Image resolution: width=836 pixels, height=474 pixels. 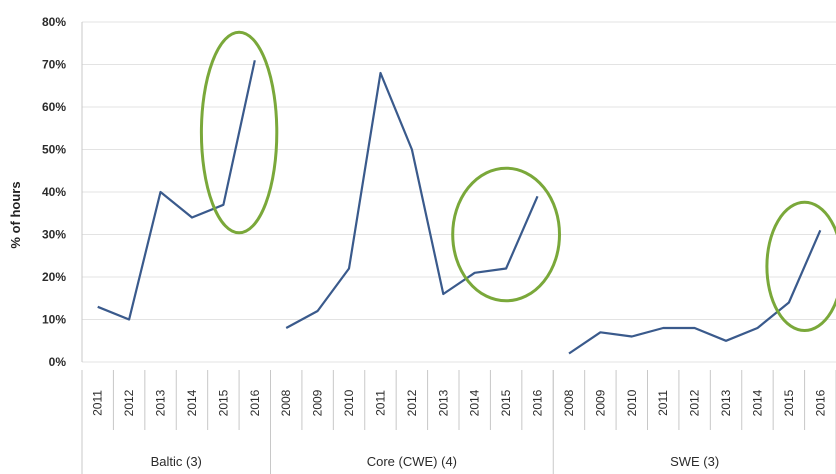 What do you see at coordinates (54, 65) in the screenshot?
I see `y-tick-label: 70%` at bounding box center [54, 65].